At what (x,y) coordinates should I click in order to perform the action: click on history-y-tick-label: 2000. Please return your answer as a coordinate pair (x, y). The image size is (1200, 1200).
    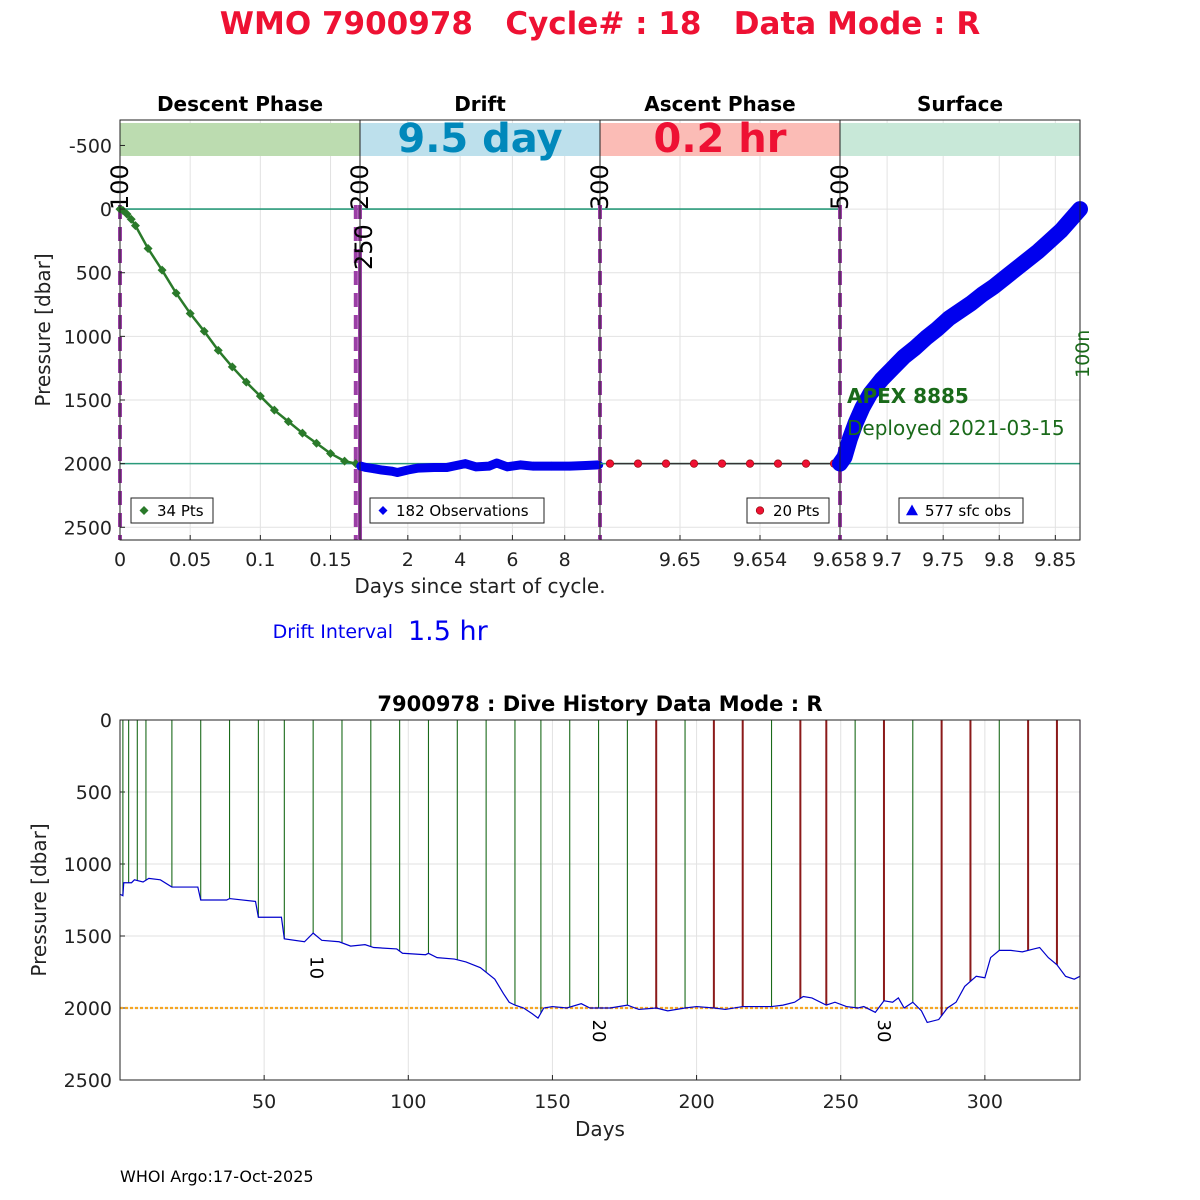
    Looking at the image, I should click on (88, 1009).